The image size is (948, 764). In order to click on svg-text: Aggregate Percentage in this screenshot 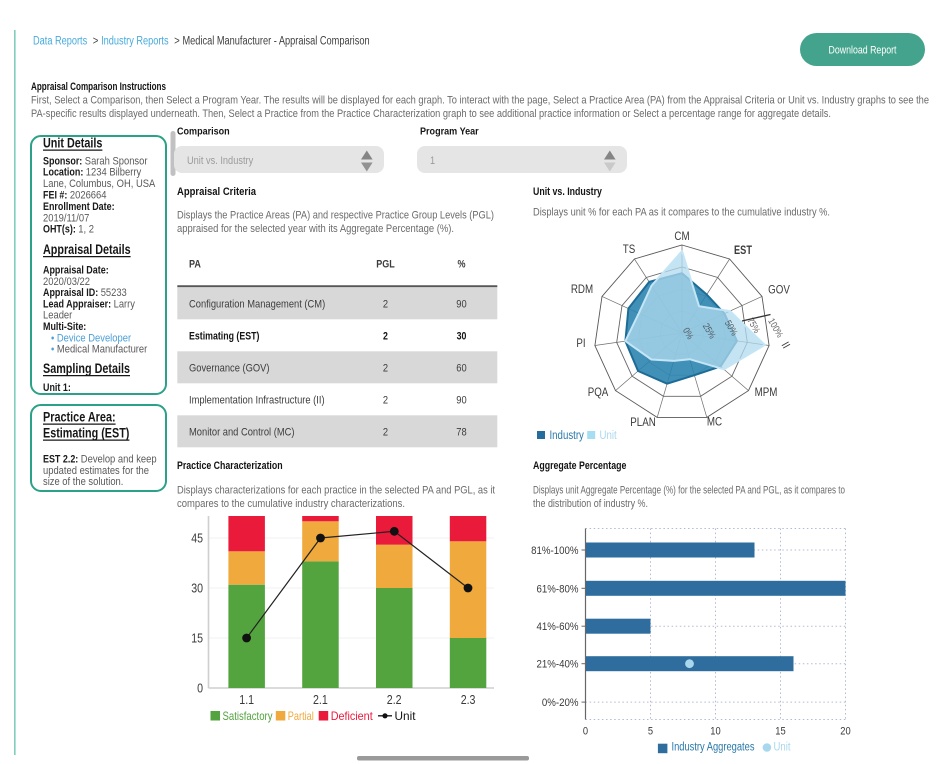, I will do `click(579, 466)`.